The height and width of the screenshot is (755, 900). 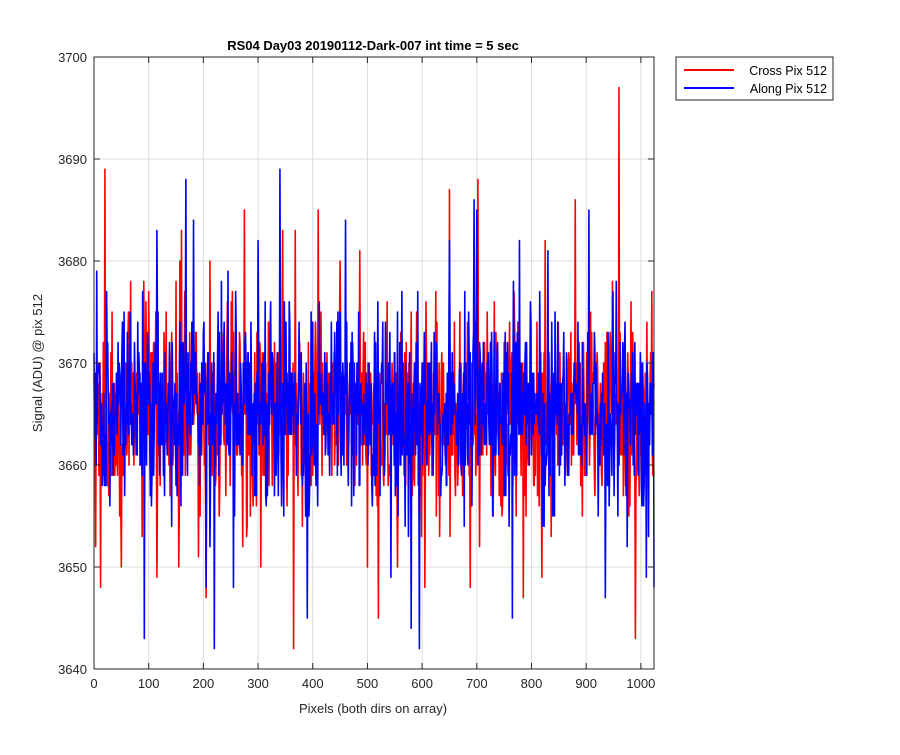 What do you see at coordinates (72, 57) in the screenshot?
I see `y-tick-label: 3700` at bounding box center [72, 57].